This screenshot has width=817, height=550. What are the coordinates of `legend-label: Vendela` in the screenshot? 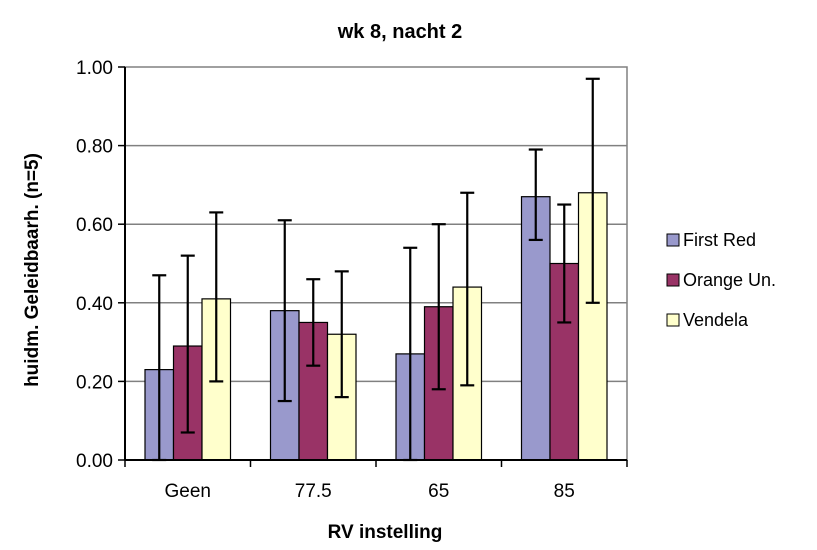 It's located at (716, 320).